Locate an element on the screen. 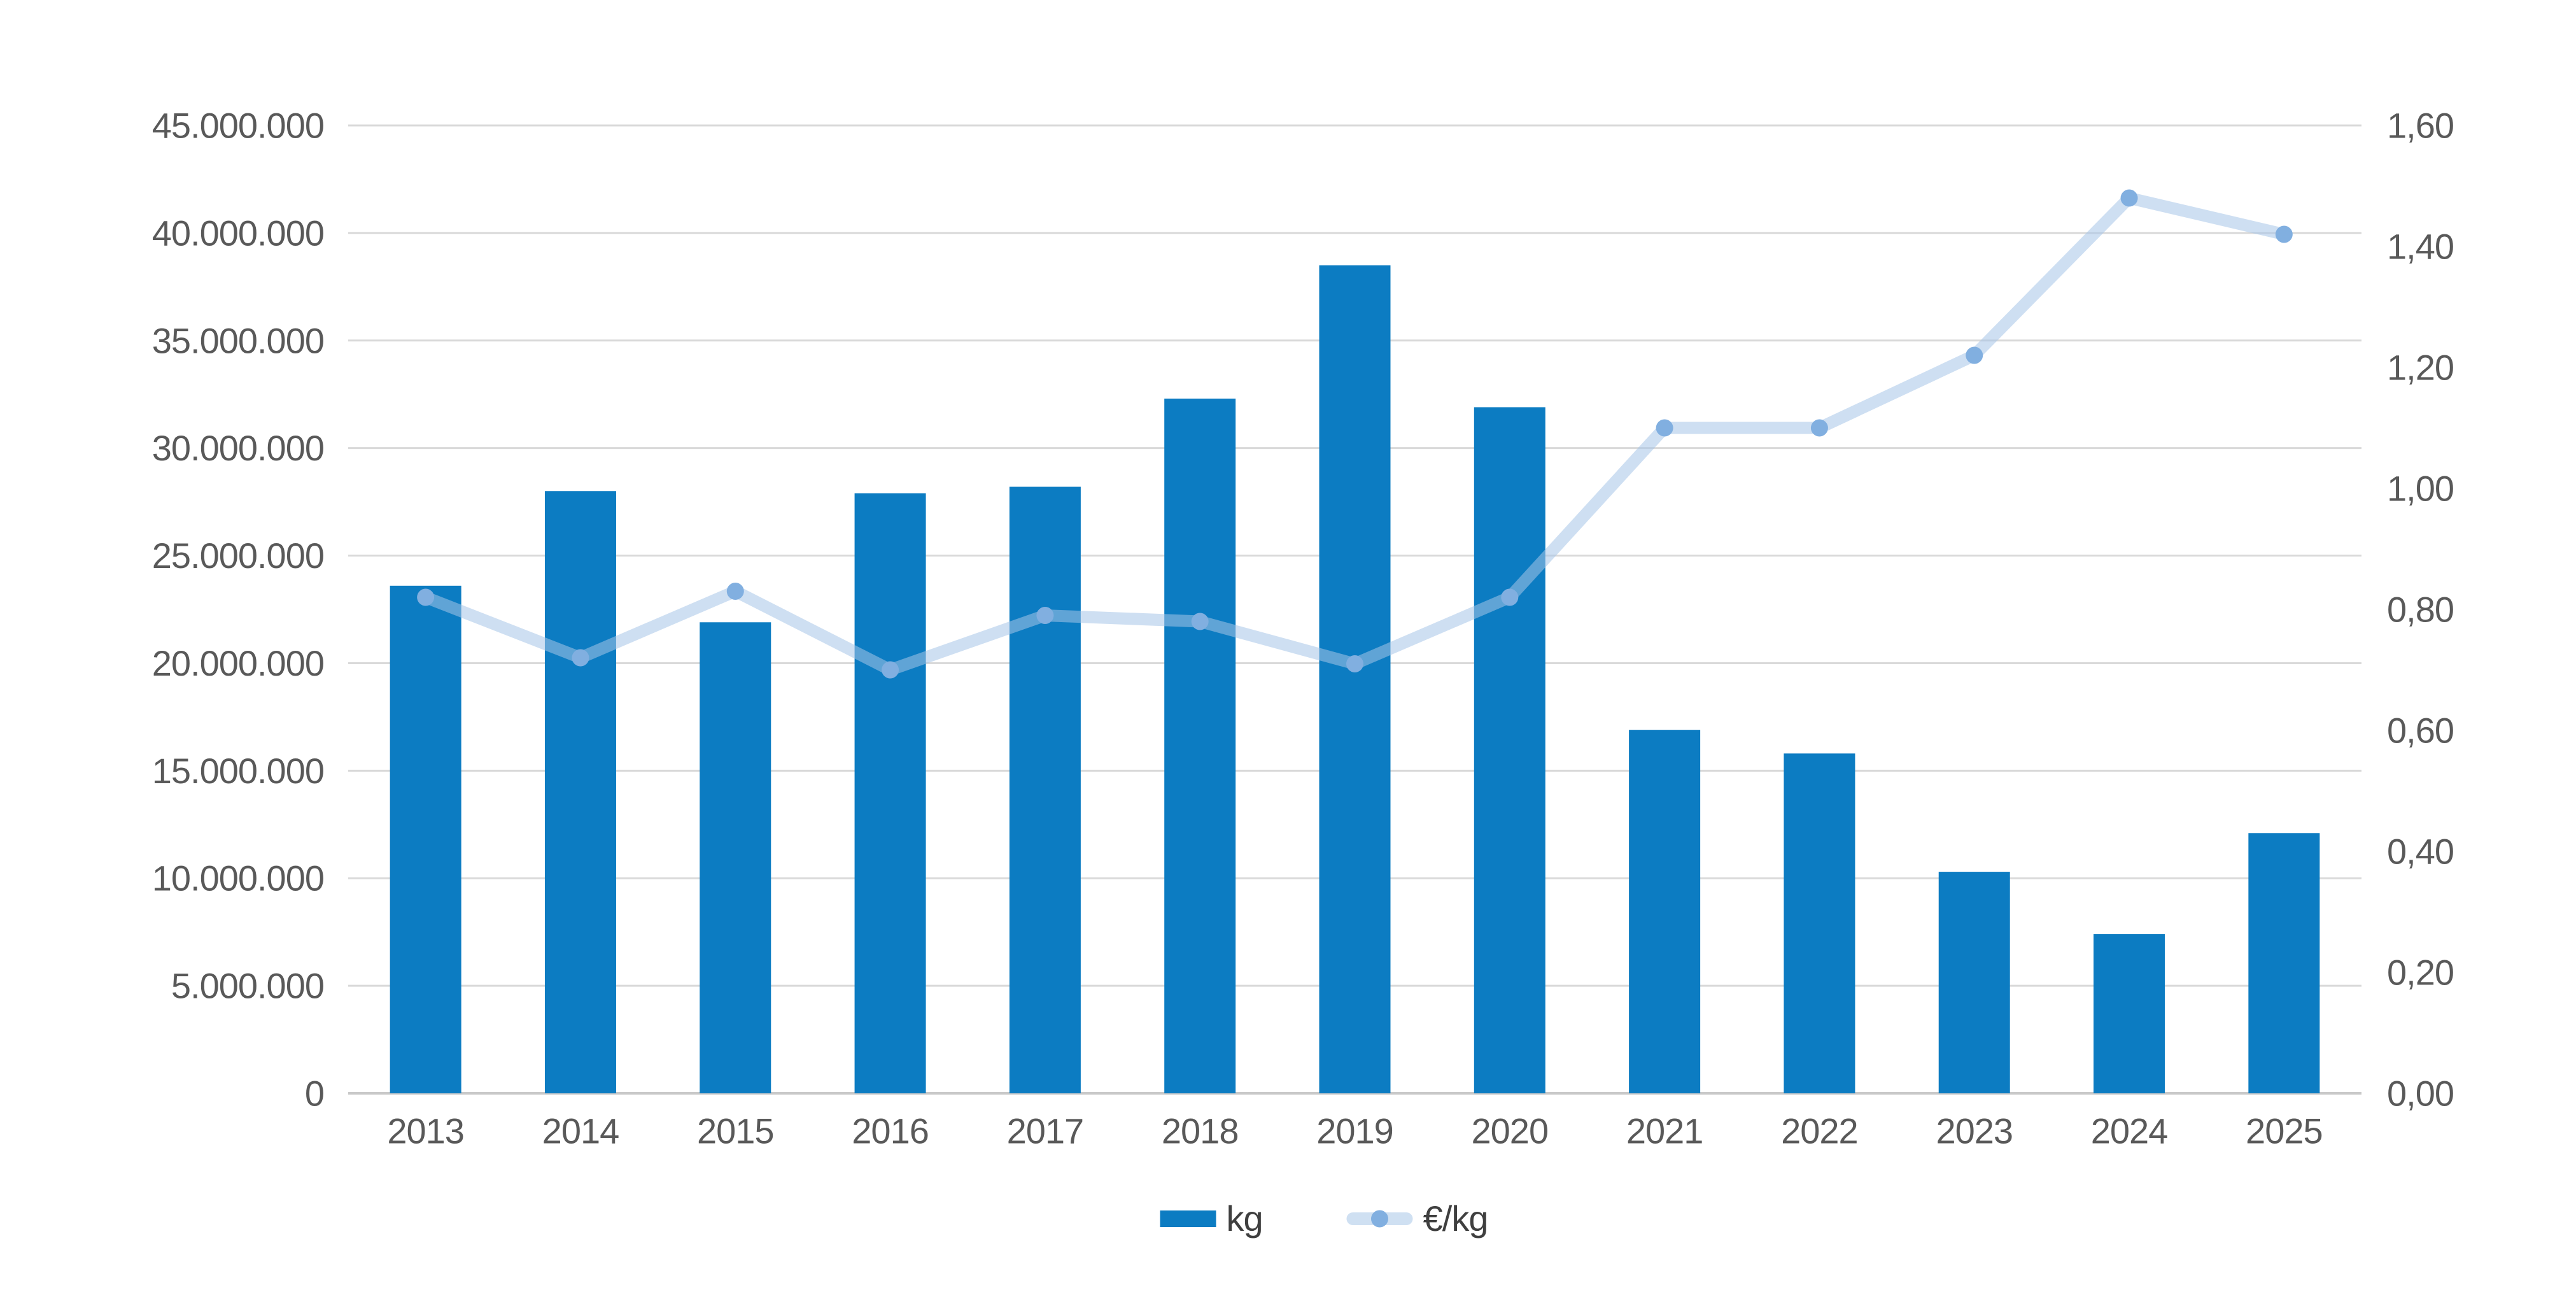 The width and height of the screenshot is (2576, 1313). left-axis-tick-label: 30.000.000 is located at coordinates (238, 448).